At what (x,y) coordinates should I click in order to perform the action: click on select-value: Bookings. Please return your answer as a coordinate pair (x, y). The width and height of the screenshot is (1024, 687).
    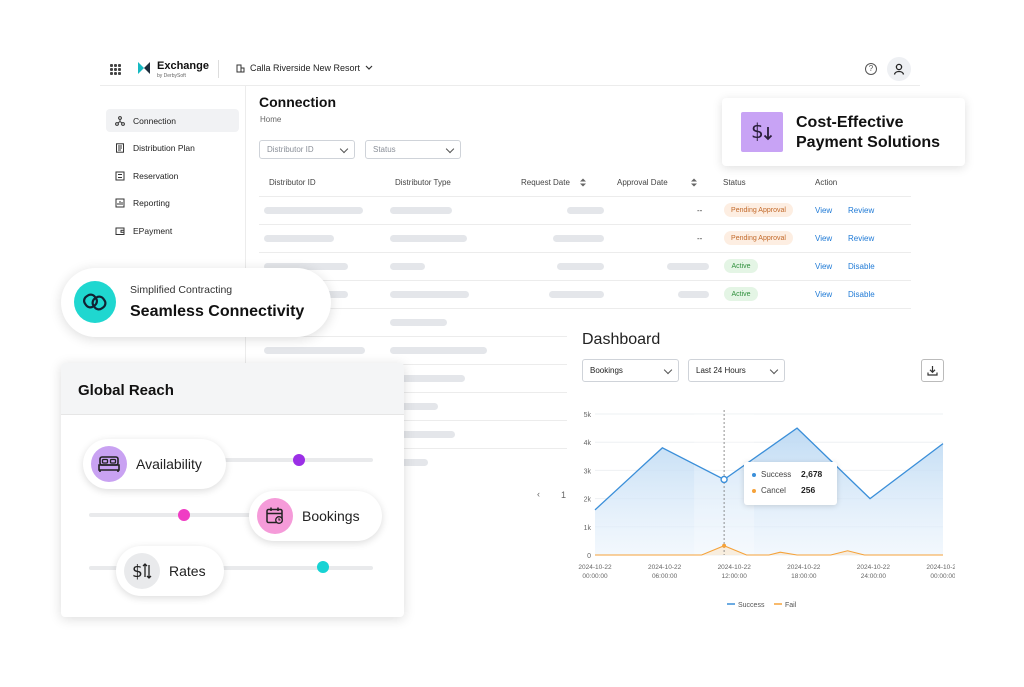
    Looking at the image, I should click on (606, 370).